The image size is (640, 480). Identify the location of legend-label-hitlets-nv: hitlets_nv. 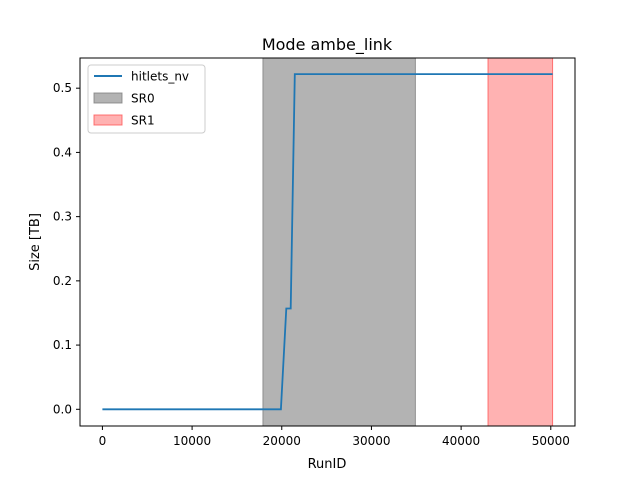
(160, 77).